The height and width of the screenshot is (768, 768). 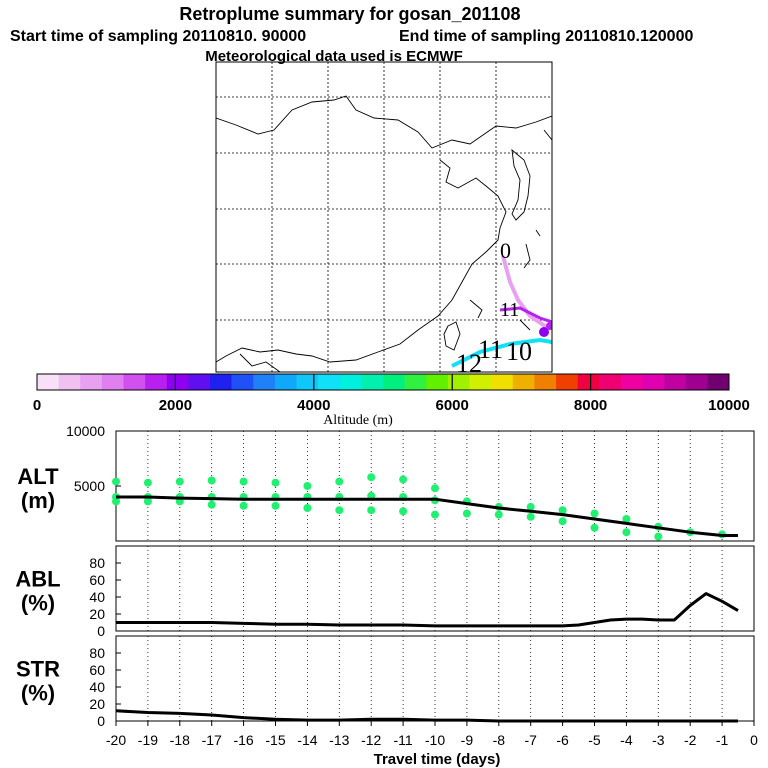 I want to click on colorbar-tick-label: 10000, so click(x=729, y=405).